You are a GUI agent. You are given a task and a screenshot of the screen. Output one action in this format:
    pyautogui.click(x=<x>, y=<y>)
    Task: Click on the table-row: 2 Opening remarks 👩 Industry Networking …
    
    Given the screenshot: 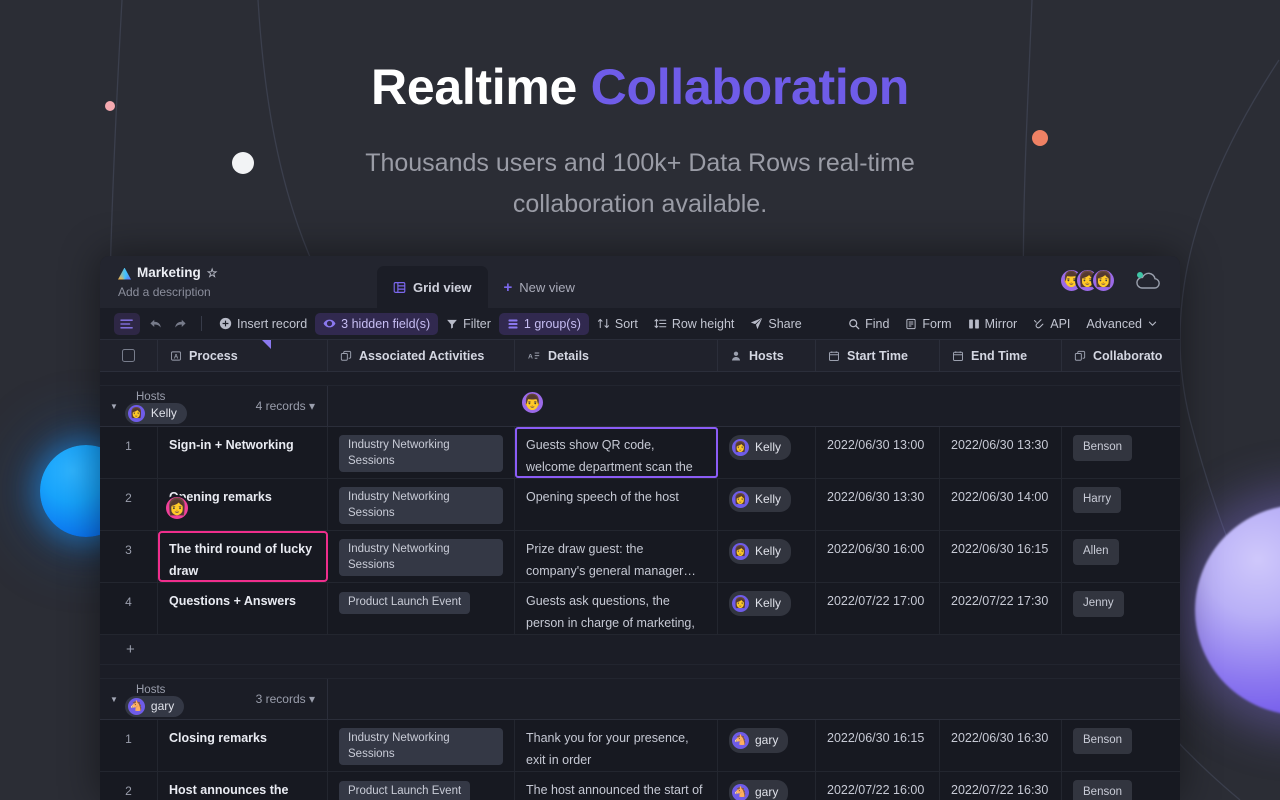 What is the action you would take?
    pyautogui.click(x=640, y=505)
    